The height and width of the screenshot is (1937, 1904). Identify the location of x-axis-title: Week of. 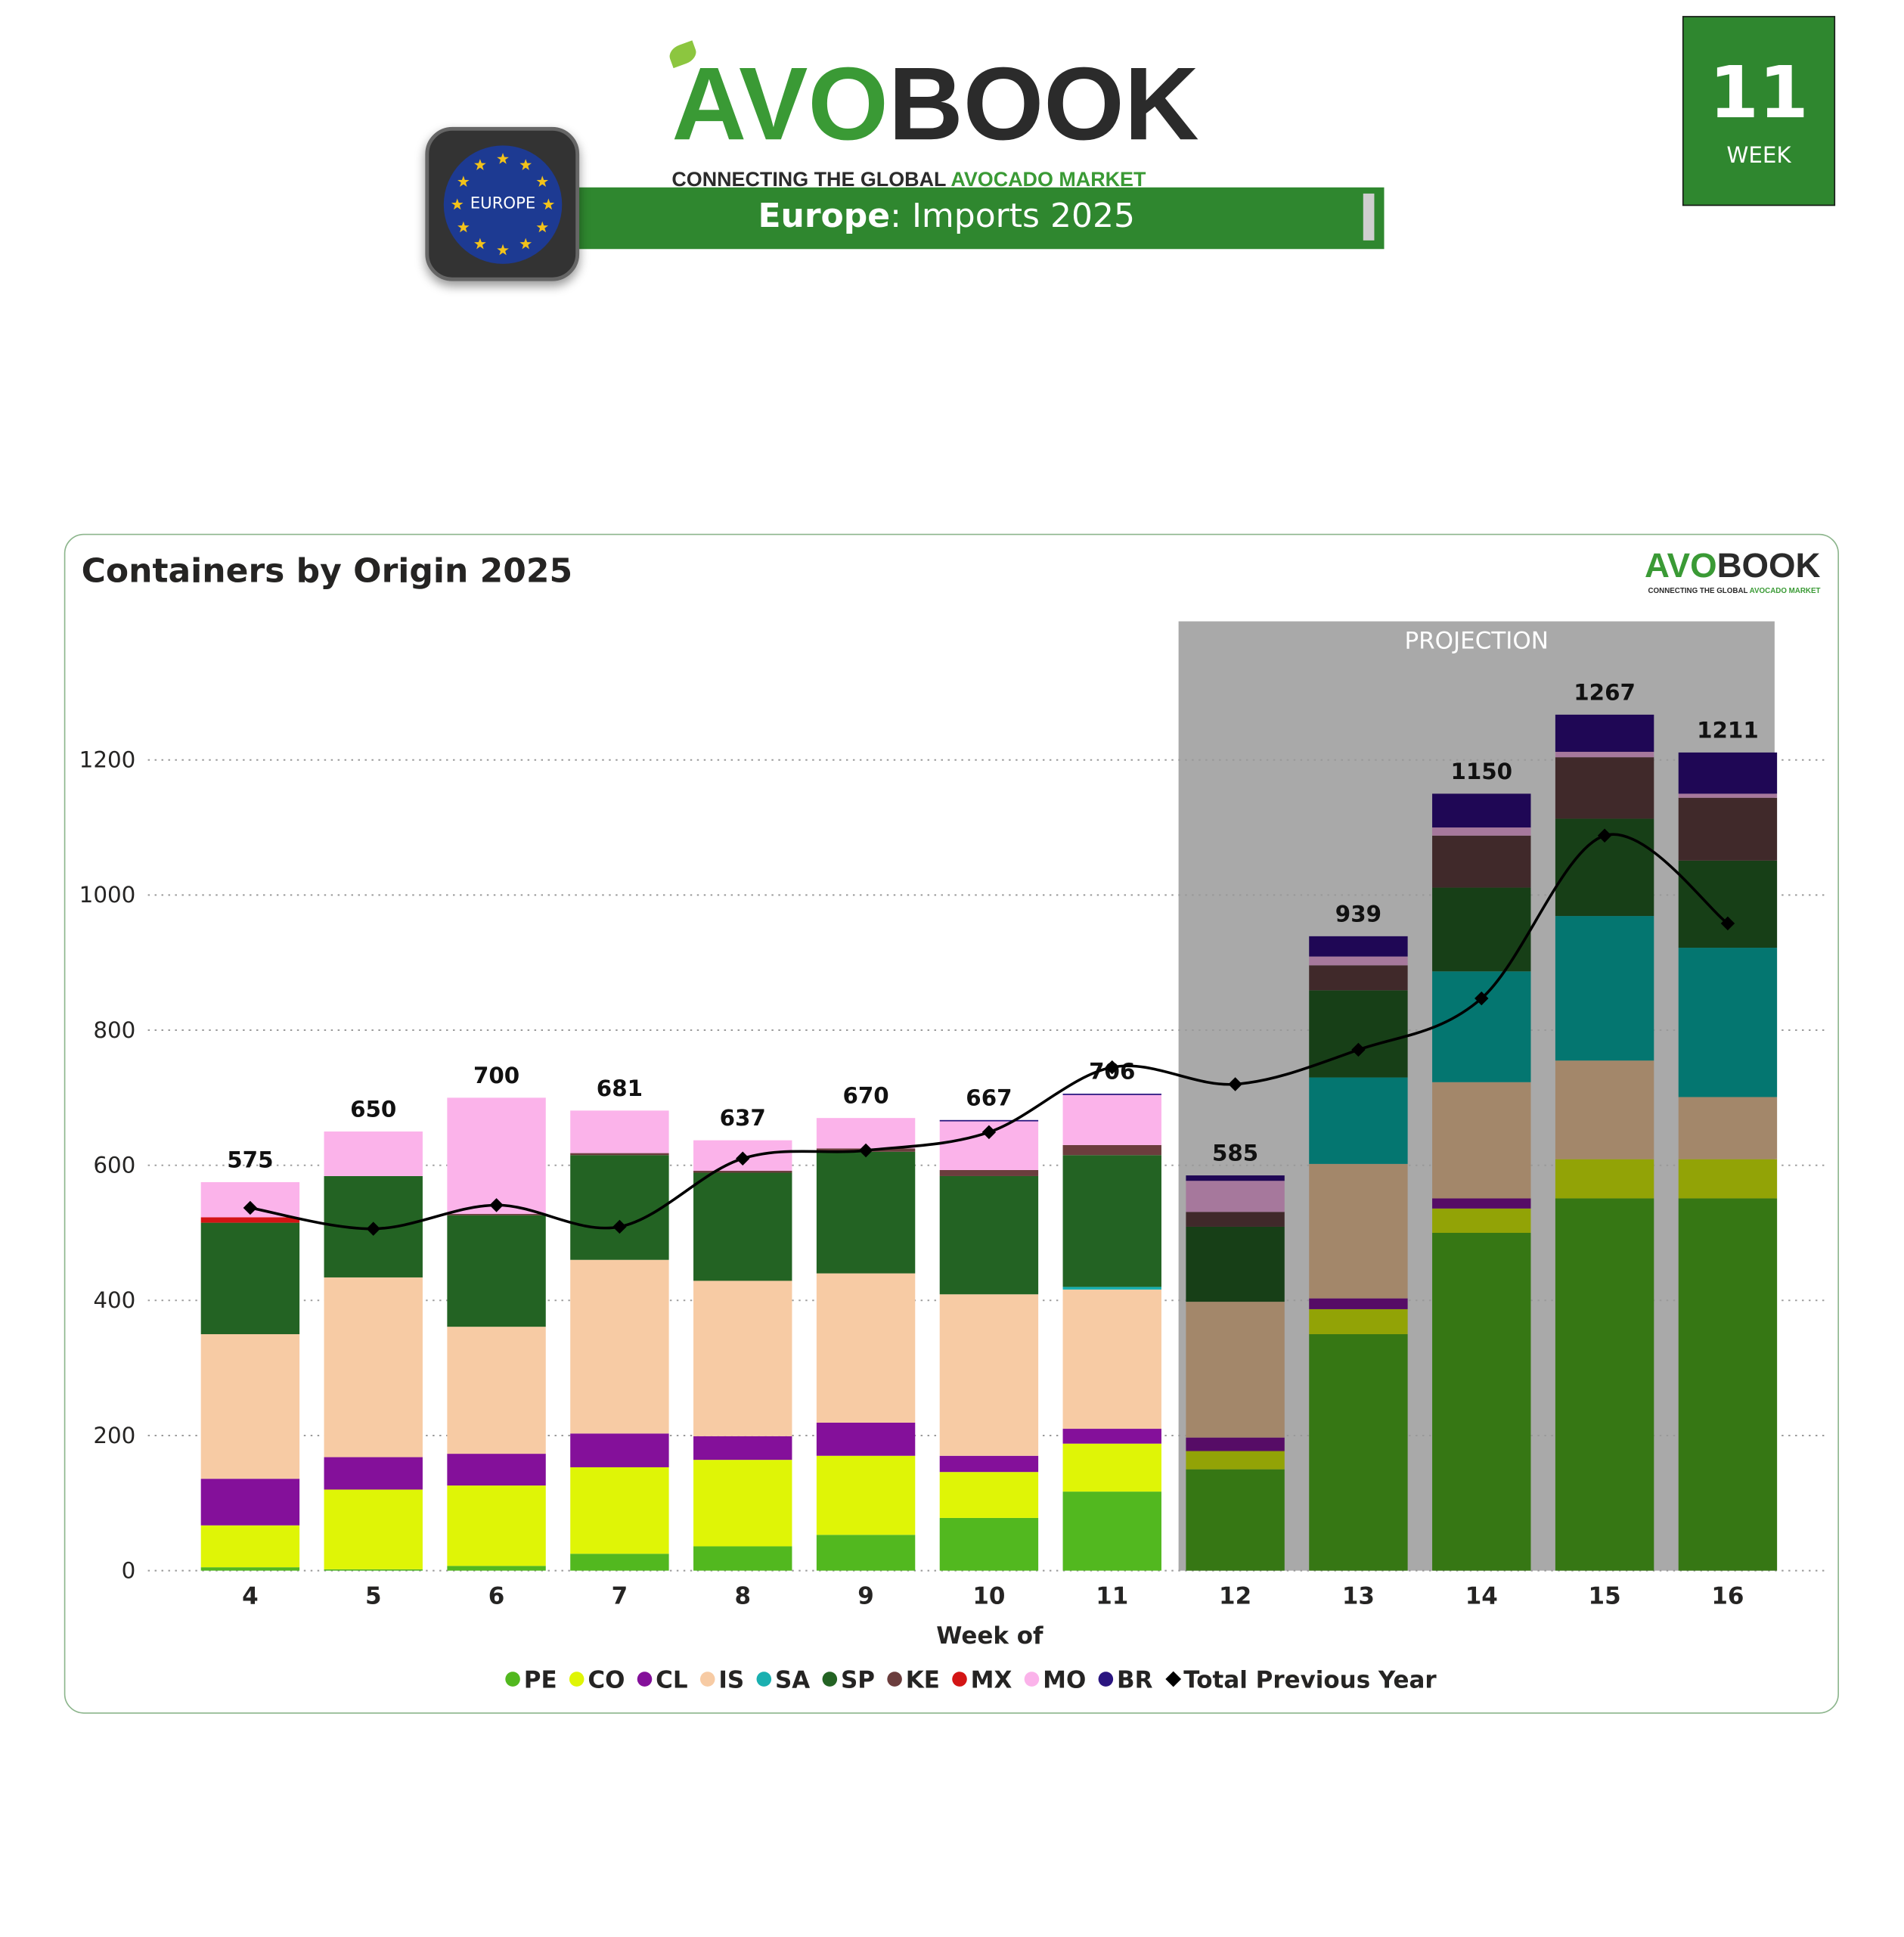
(989, 1636).